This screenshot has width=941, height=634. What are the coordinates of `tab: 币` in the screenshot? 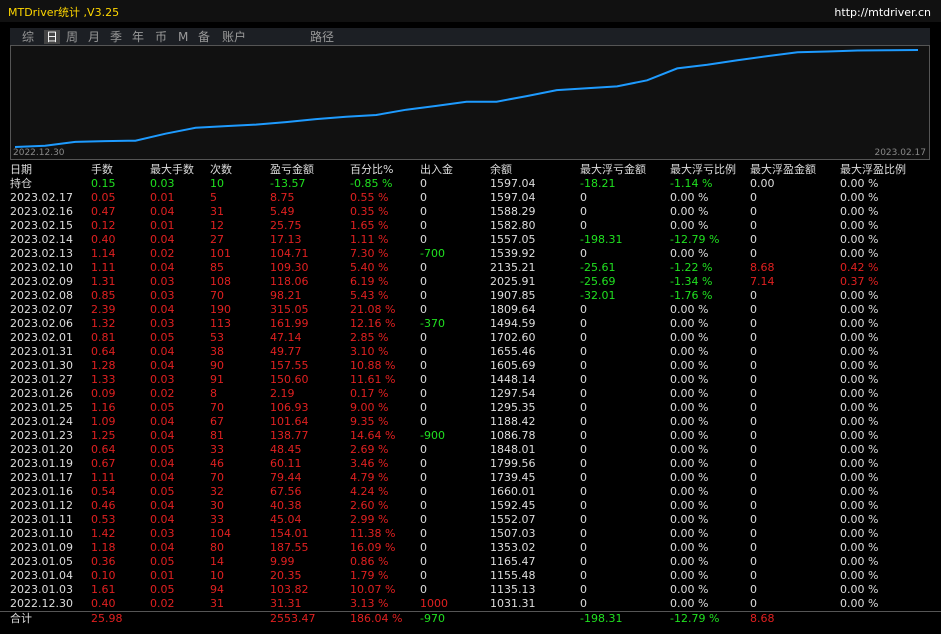 It's located at (161, 37).